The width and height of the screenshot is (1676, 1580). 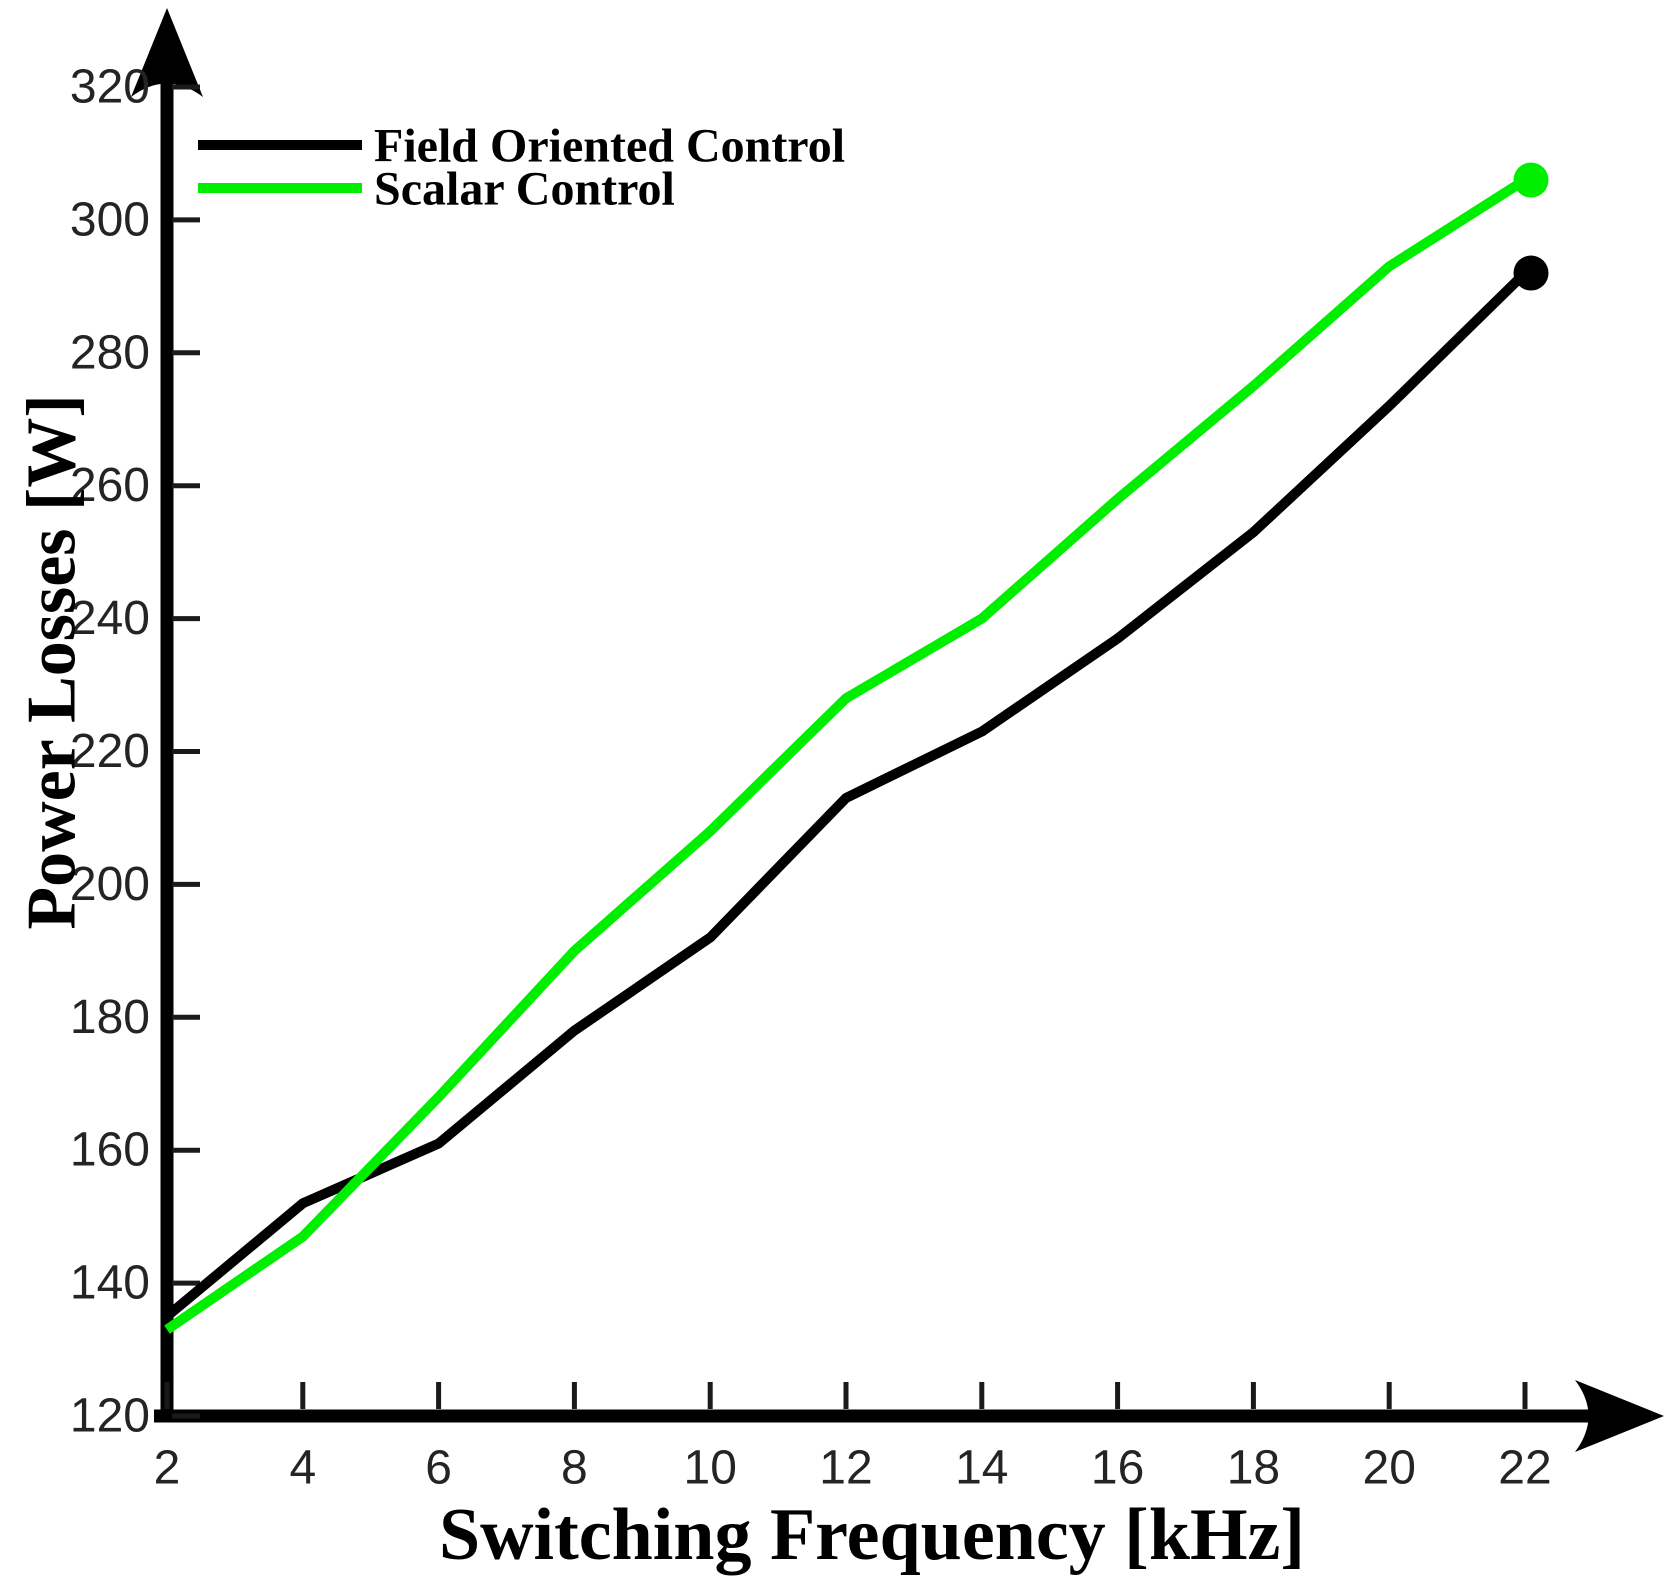 I want to click on x-tick-label: 16, so click(x=1117, y=1468).